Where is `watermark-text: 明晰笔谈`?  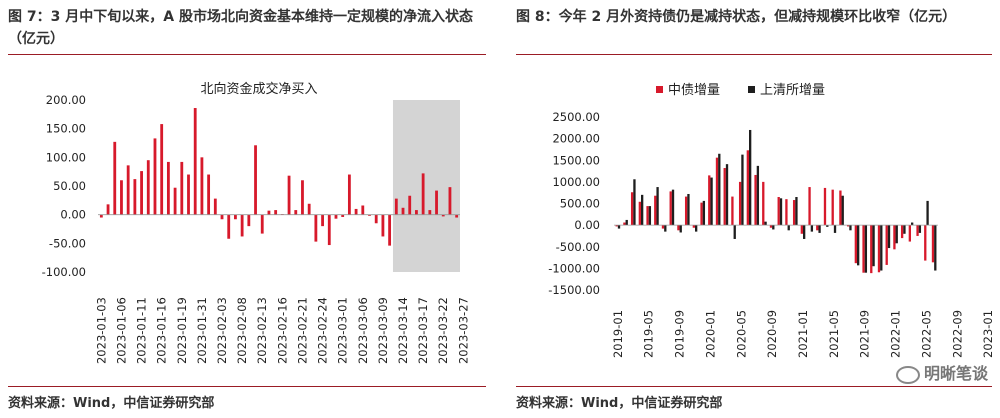 watermark-text: 明晰笔谈 is located at coordinates (955, 373).